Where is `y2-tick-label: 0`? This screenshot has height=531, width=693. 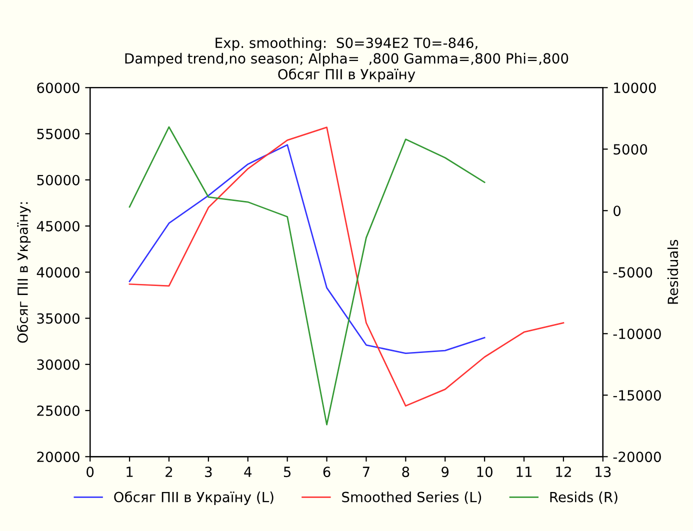 y2-tick-label: 0 is located at coordinates (617, 211).